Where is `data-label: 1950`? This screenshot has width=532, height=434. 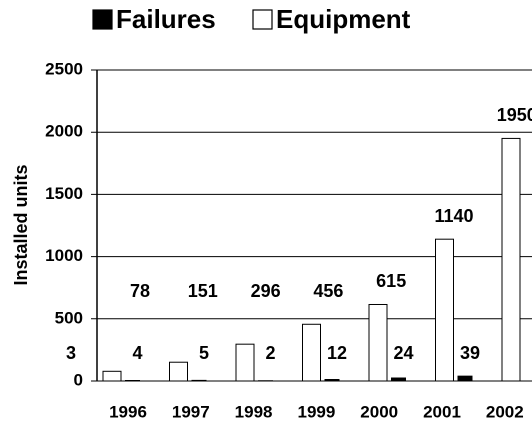
data-label: 1950 is located at coordinates (514, 115).